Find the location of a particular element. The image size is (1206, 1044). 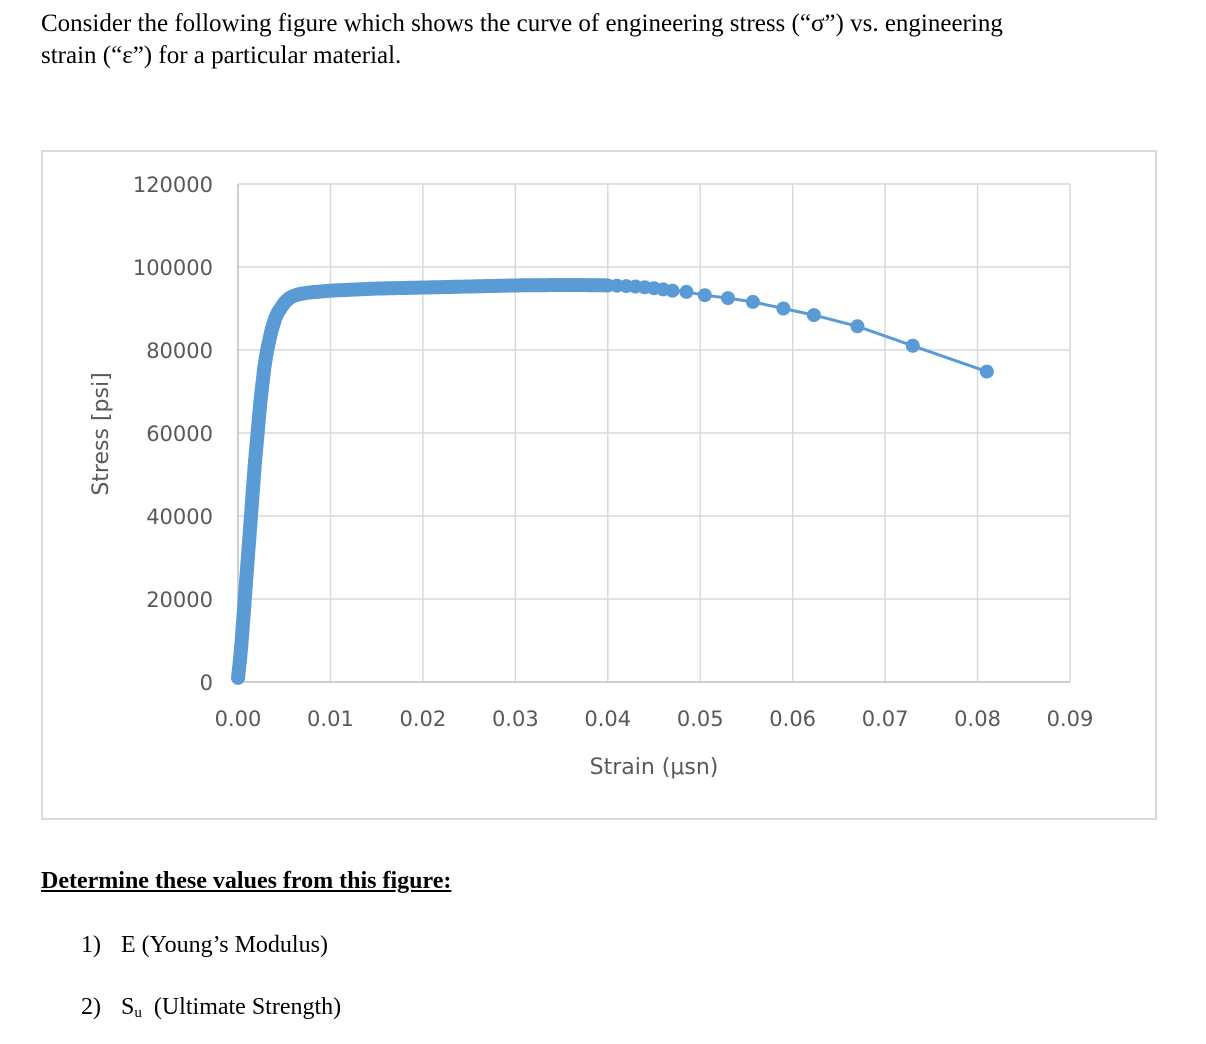

task-item-ultimate-strength: 2) Su (Ultimate Strength) is located at coordinates (211, 1008).